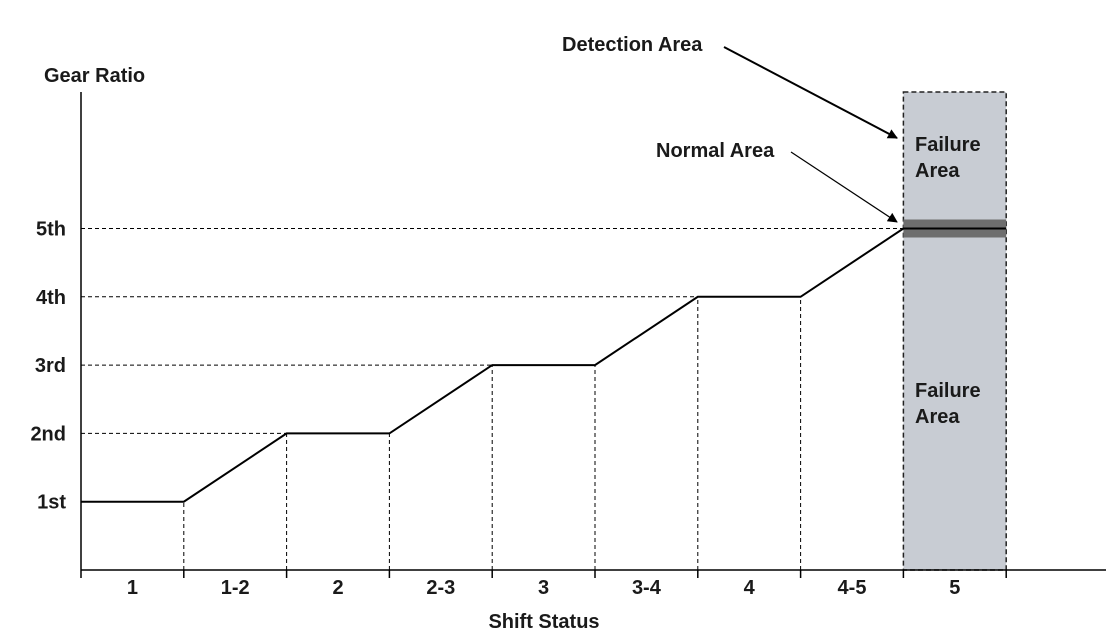 The height and width of the screenshot is (644, 1116). I want to click on failure-area-upper-line2: Area, so click(937, 171).